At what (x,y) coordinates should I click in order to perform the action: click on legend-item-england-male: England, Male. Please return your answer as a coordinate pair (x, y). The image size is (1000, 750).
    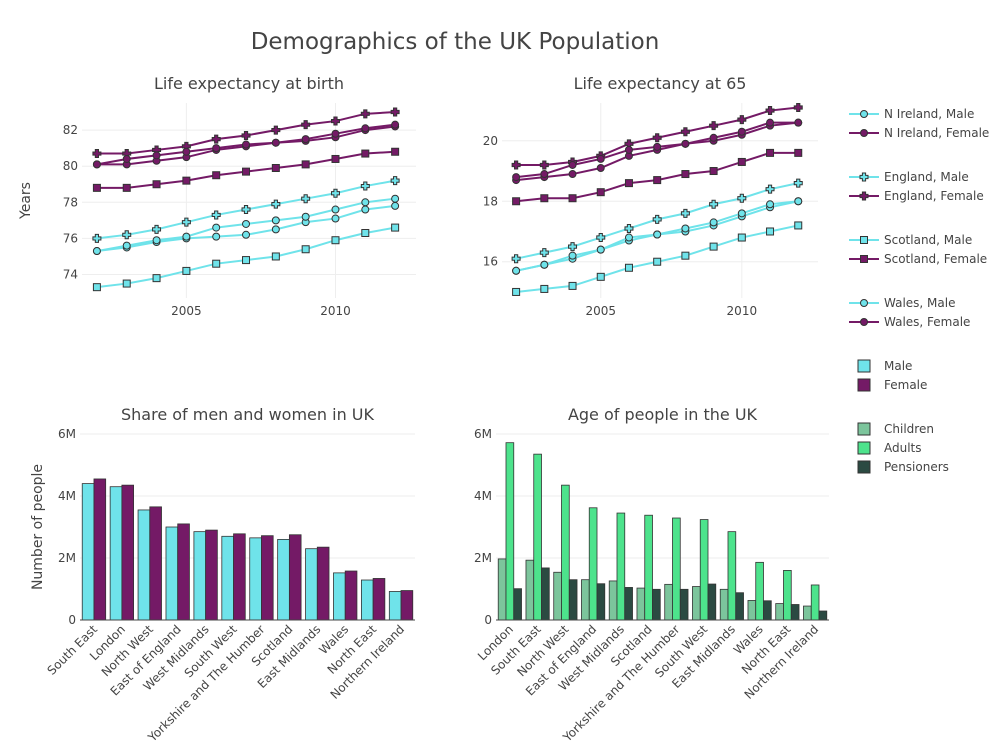
    Looking at the image, I should click on (909, 177).